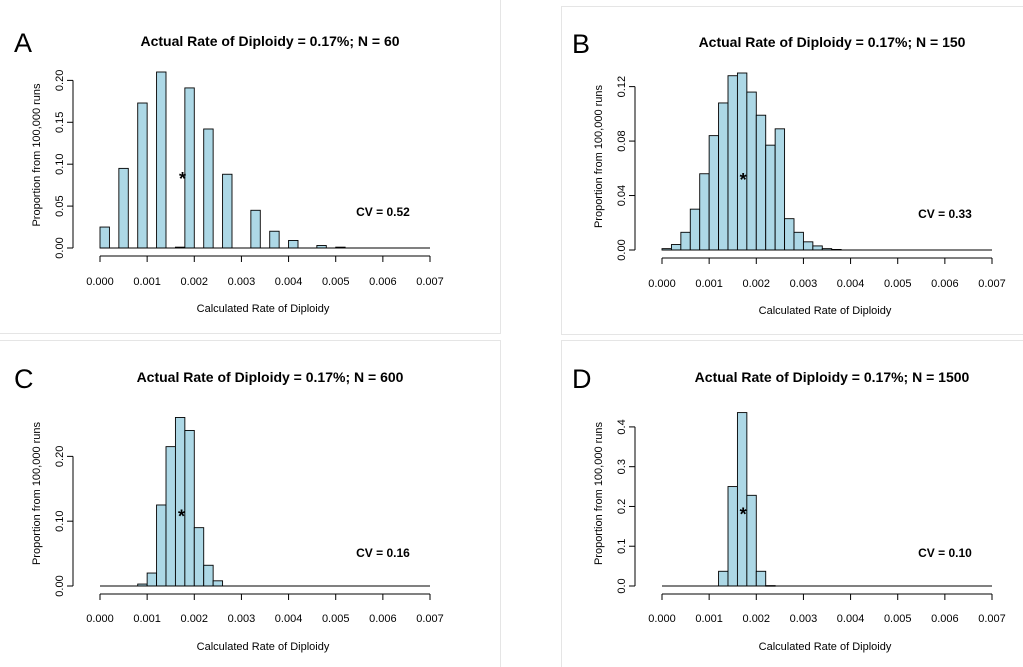  Describe the element at coordinates (622, 585) in the screenshot. I see `y-tick-label: 0.0` at that location.